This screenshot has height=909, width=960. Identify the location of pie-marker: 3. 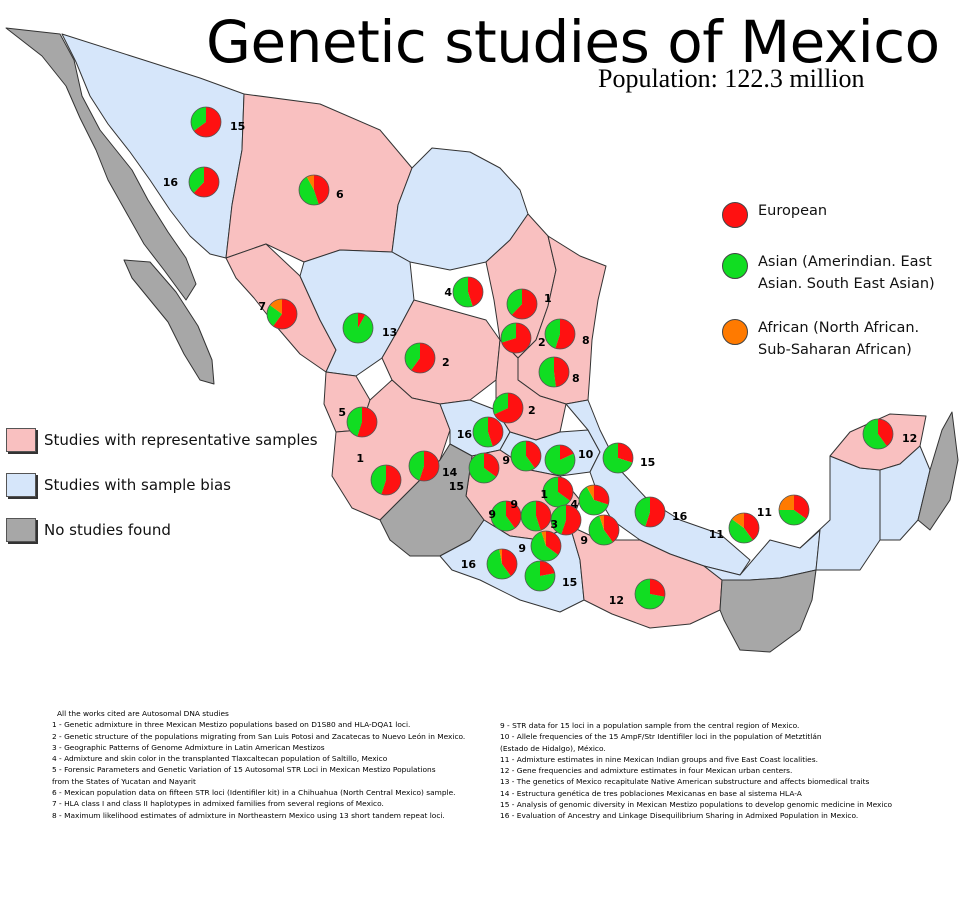
(566, 520).